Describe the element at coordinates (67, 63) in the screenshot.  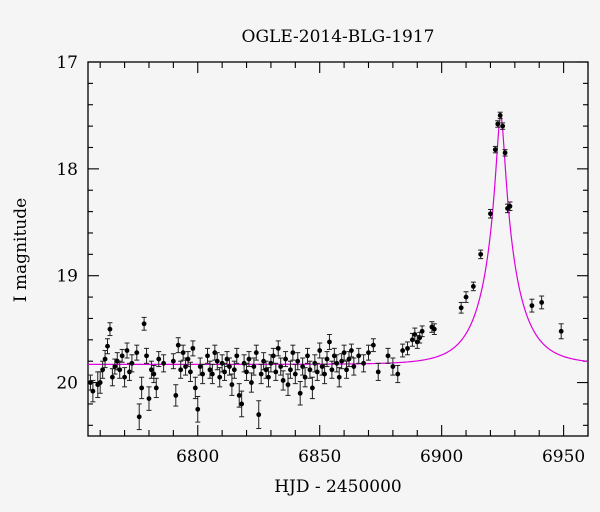
I see `y-tick-label: 17` at that location.